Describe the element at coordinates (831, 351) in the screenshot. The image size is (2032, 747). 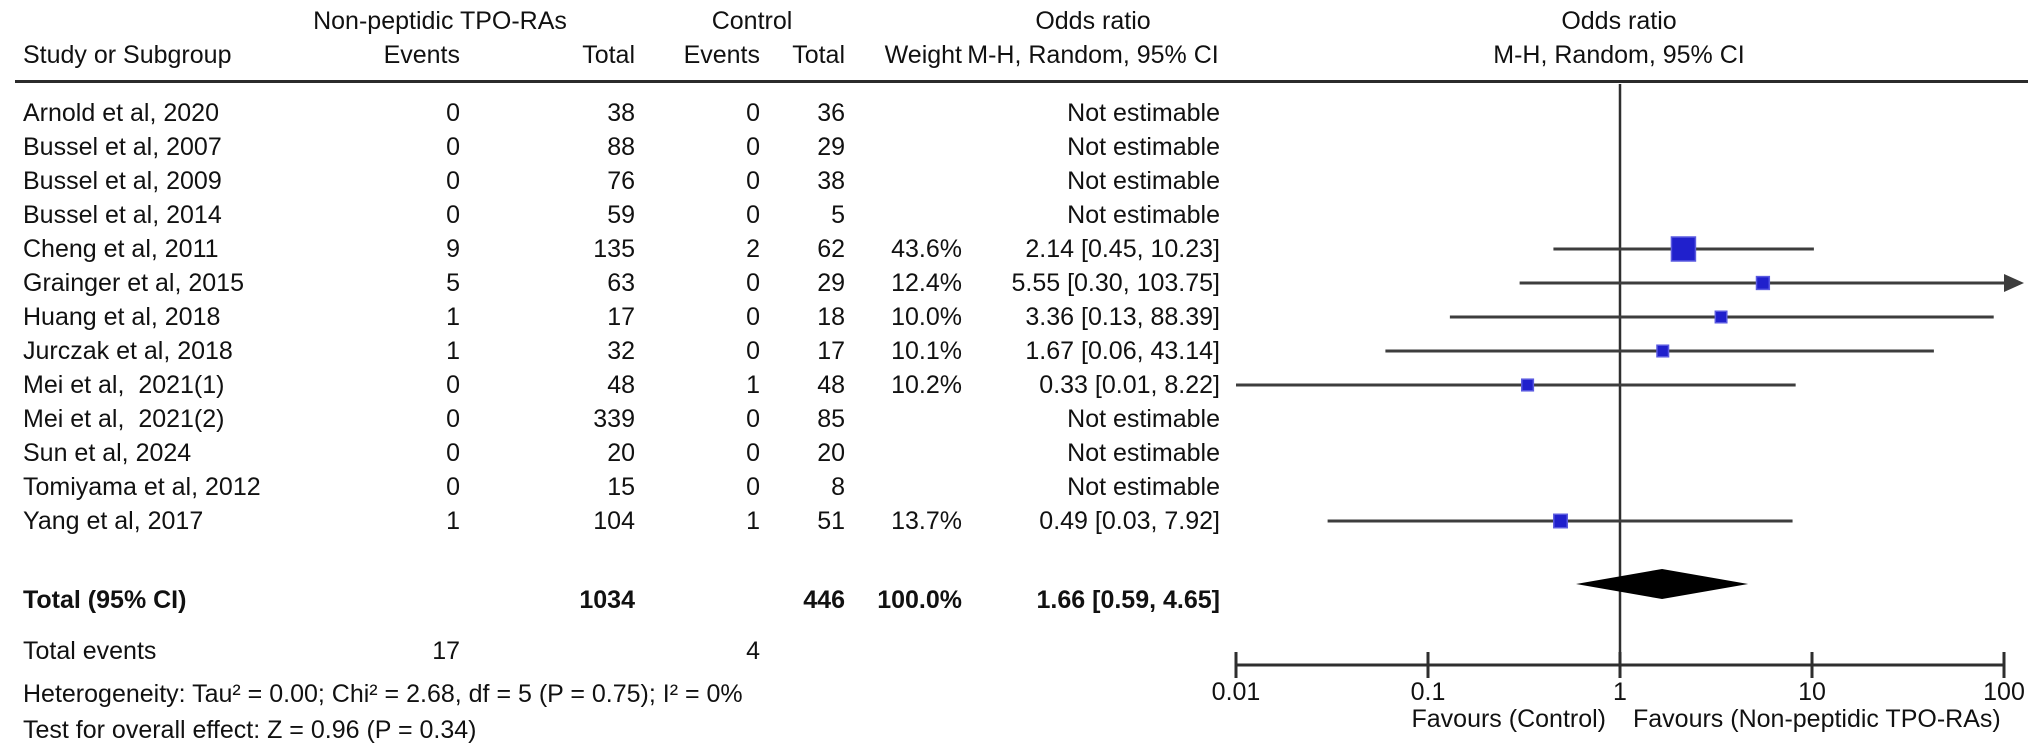
I see `cell-total-control: 17` at that location.